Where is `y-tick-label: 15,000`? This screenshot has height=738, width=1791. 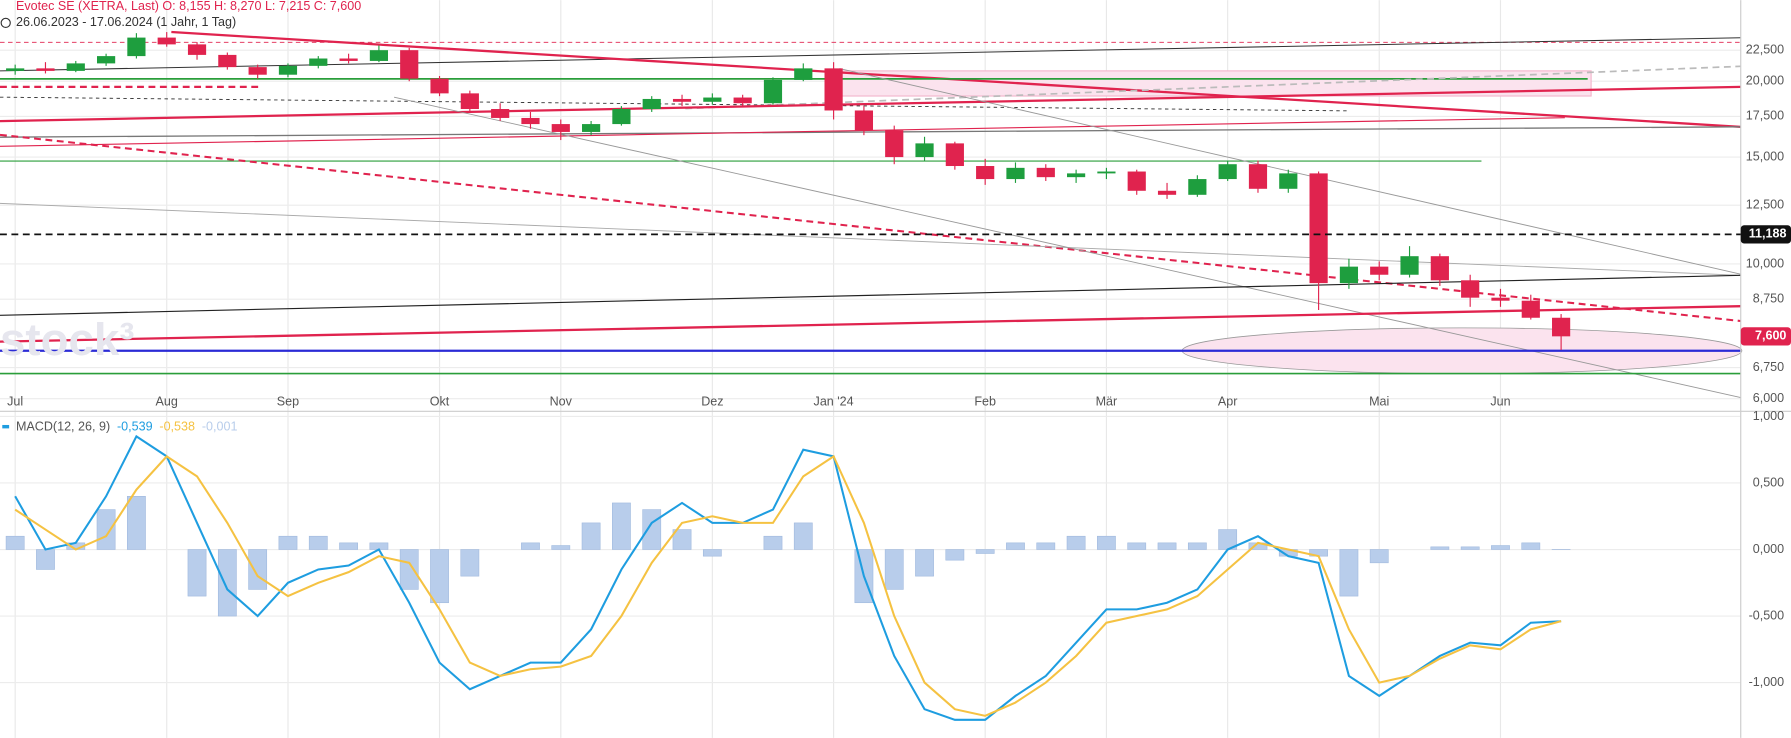
y-tick-label: 15,000 is located at coordinates (1765, 156).